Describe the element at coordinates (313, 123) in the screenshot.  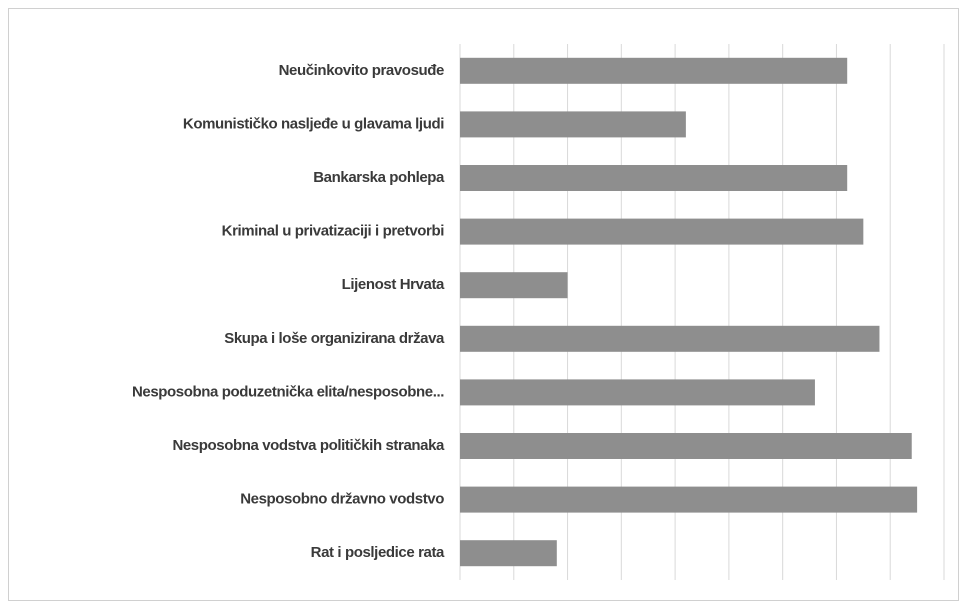
I see `y-tick-label: Komunističko nasljeđe u glavama ljudi` at that location.